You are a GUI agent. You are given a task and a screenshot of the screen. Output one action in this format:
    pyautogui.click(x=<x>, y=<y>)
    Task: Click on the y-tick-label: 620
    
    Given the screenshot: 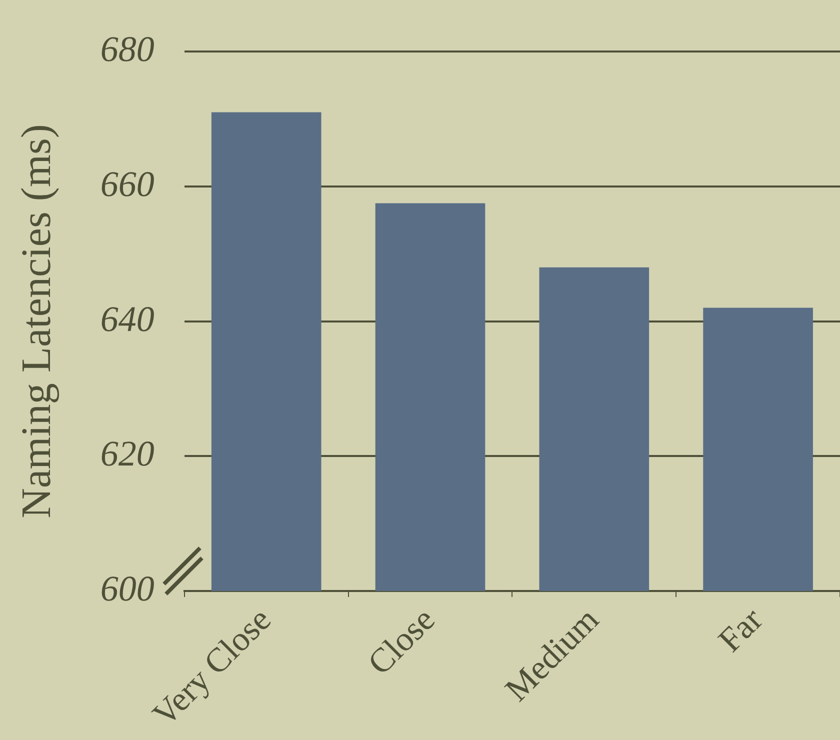 What is the action you would take?
    pyautogui.click(x=127, y=454)
    